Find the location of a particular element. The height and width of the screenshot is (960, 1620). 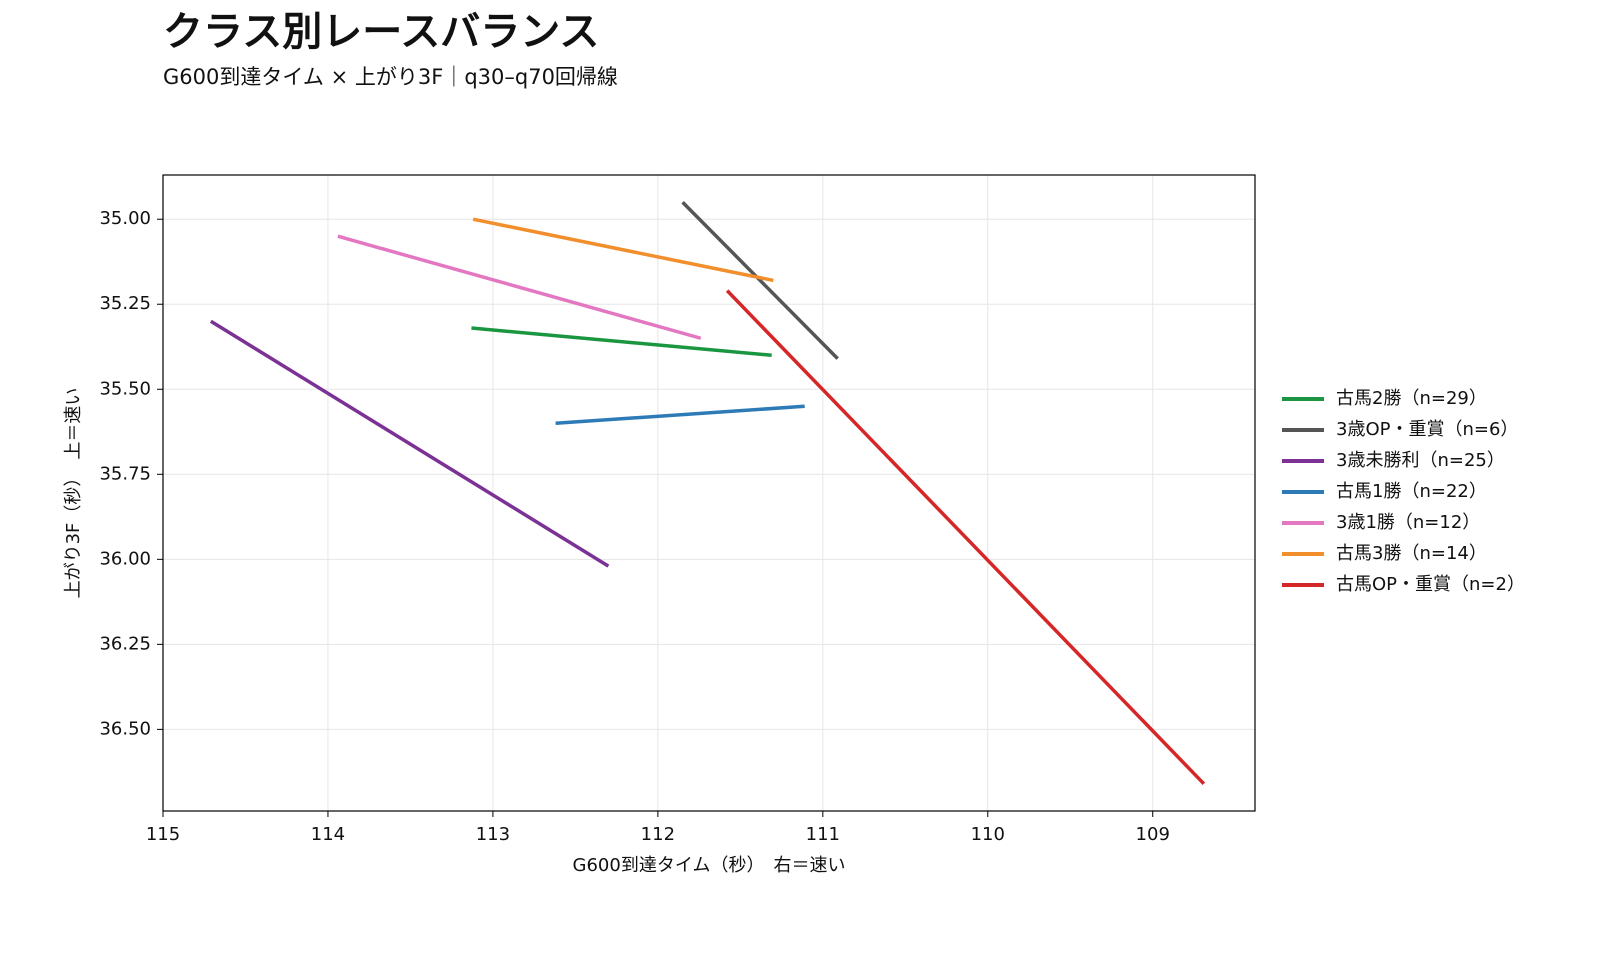

y-tick-label: 35.50 is located at coordinates (125, 388).